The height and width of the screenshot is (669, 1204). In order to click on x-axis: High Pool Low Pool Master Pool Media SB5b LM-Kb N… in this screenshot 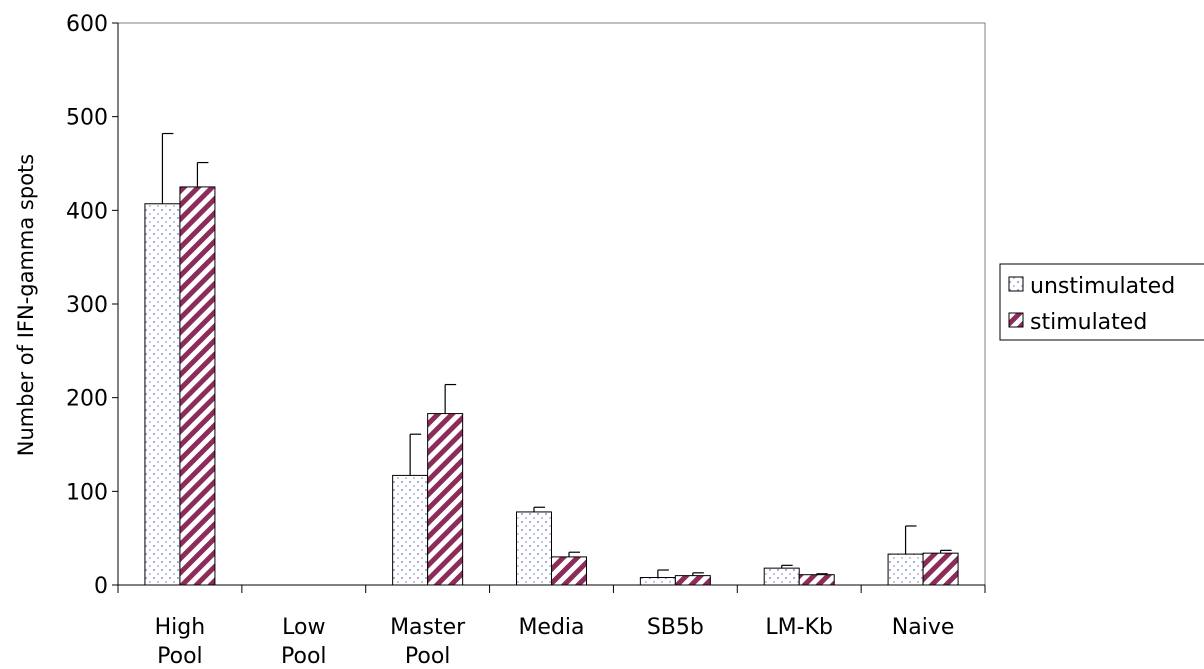, I will do `click(551, 626)`.